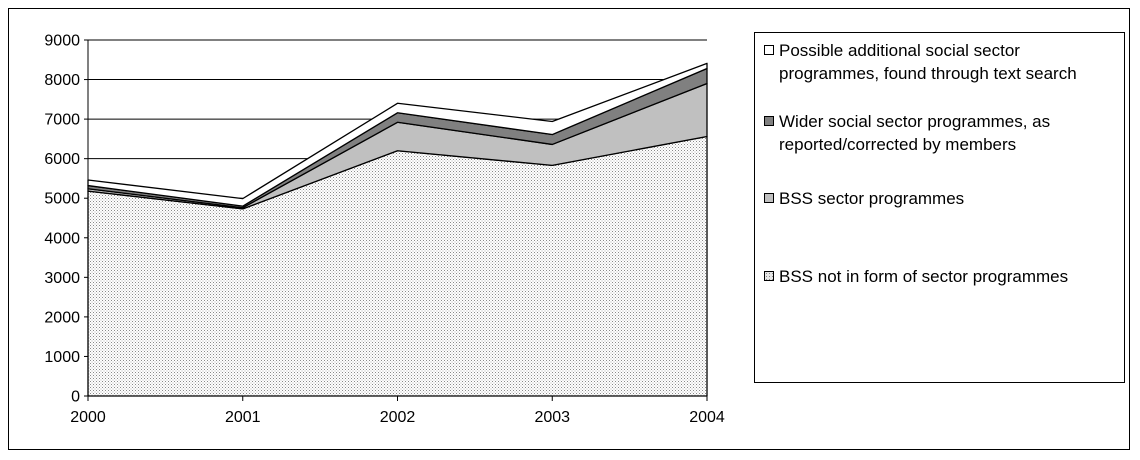 The height and width of the screenshot is (460, 1140). Describe the element at coordinates (769, 50) in the screenshot. I see `legend-swatch-white` at that location.